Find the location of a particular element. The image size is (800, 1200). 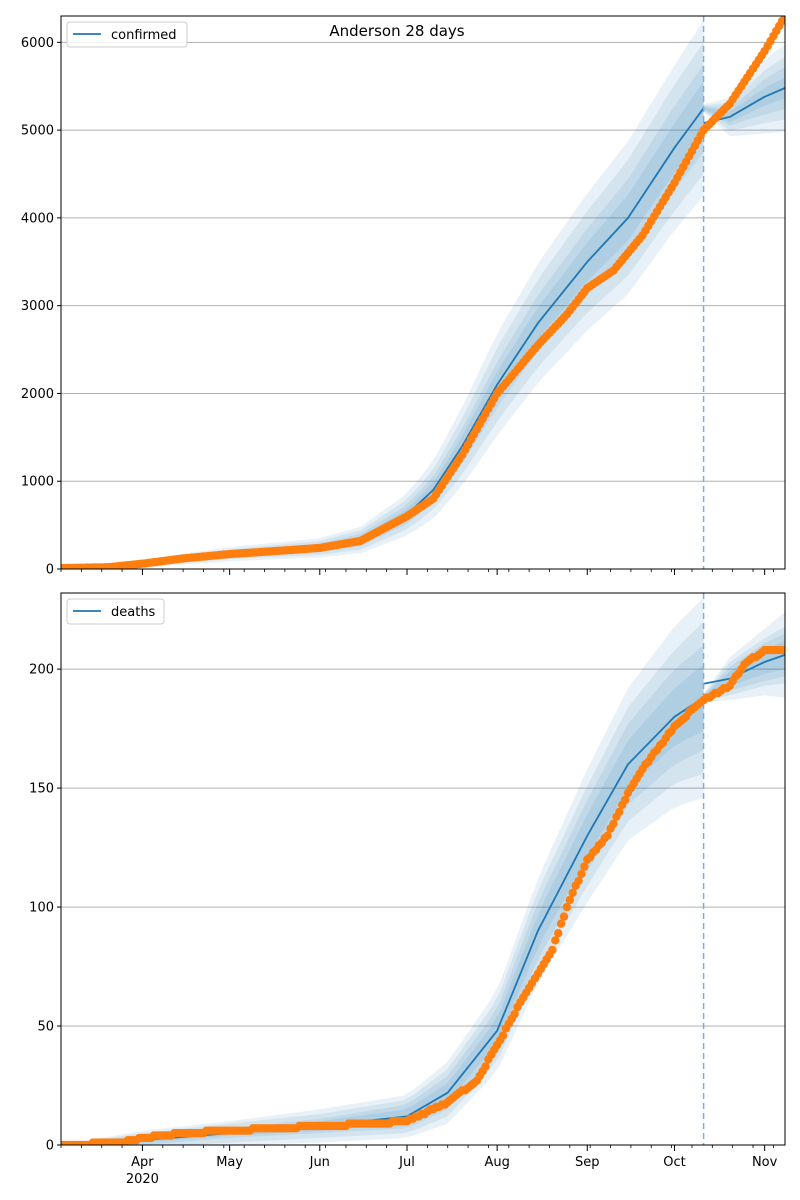

y-tick-label: 50 is located at coordinates (45, 1027).